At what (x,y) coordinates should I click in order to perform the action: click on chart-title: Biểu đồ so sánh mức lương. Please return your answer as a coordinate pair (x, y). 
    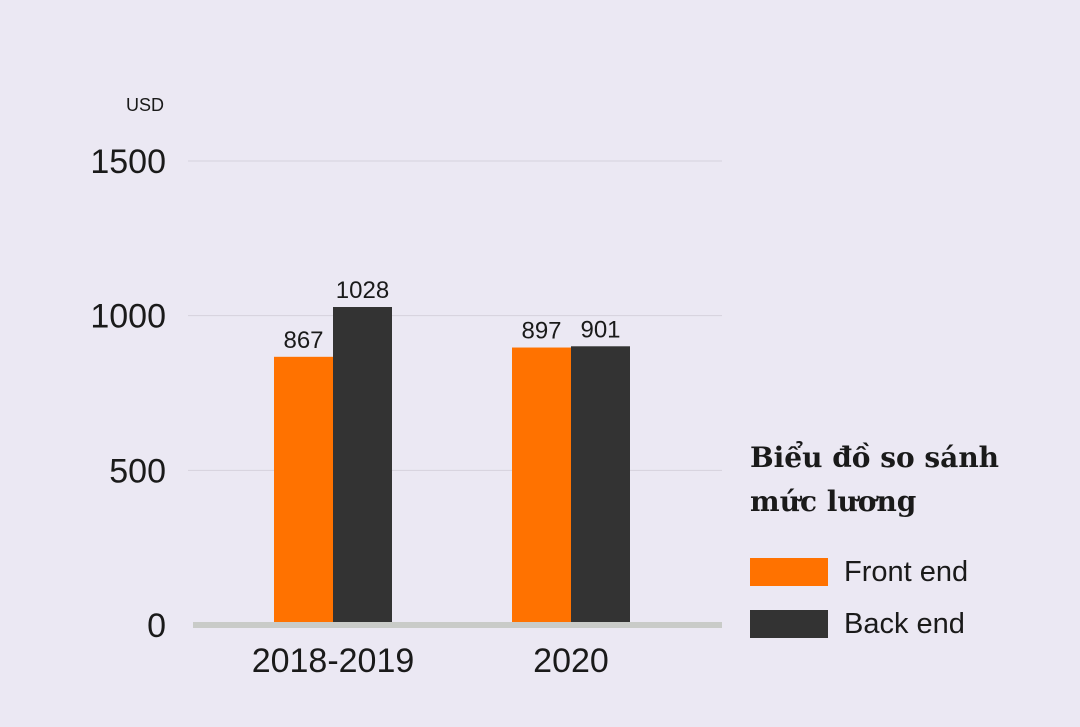
    Looking at the image, I should click on (875, 479).